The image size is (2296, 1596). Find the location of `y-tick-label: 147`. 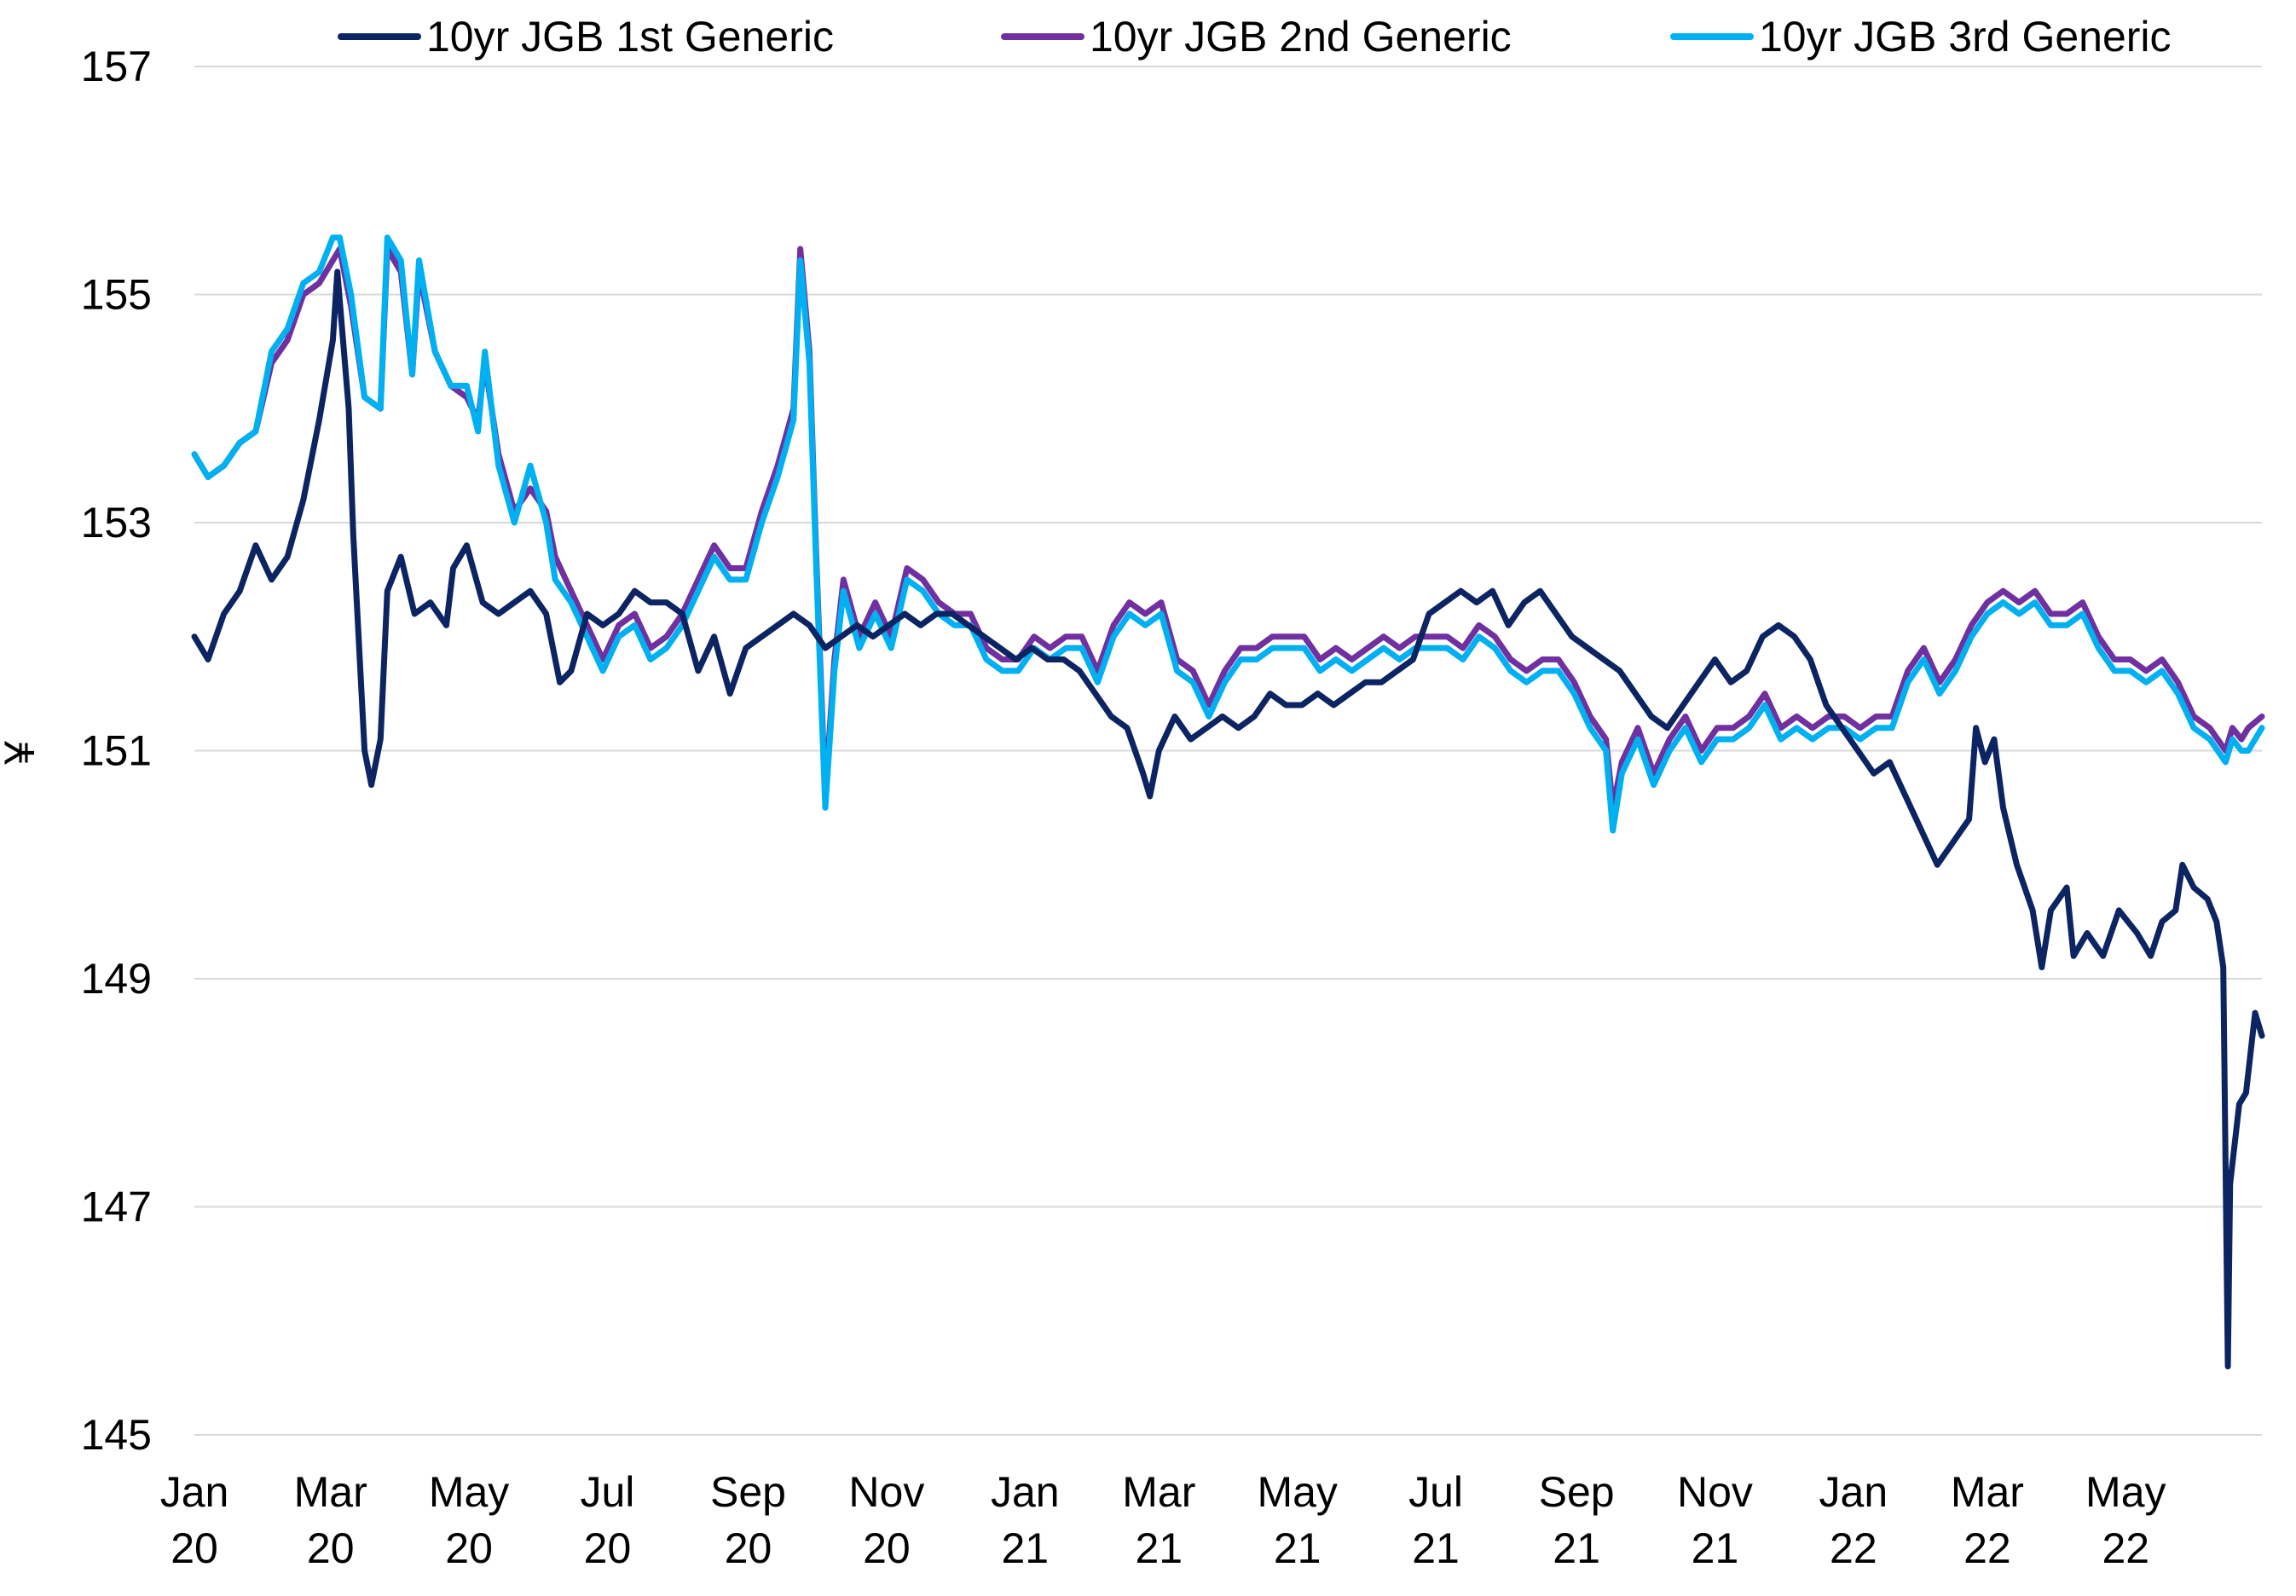

y-tick-label: 147 is located at coordinates (117, 1207).